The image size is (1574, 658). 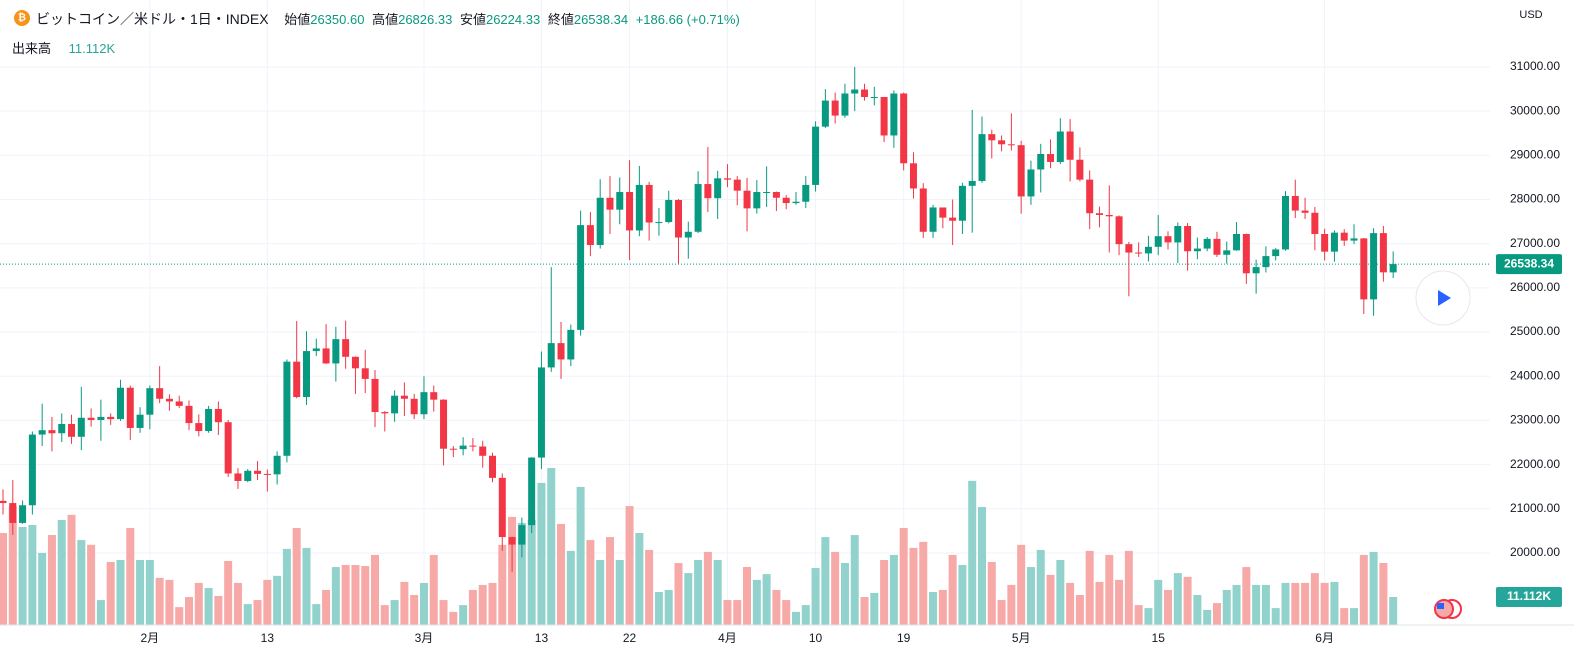 What do you see at coordinates (1021, 638) in the screenshot?
I see `x-tick-label: 5月` at bounding box center [1021, 638].